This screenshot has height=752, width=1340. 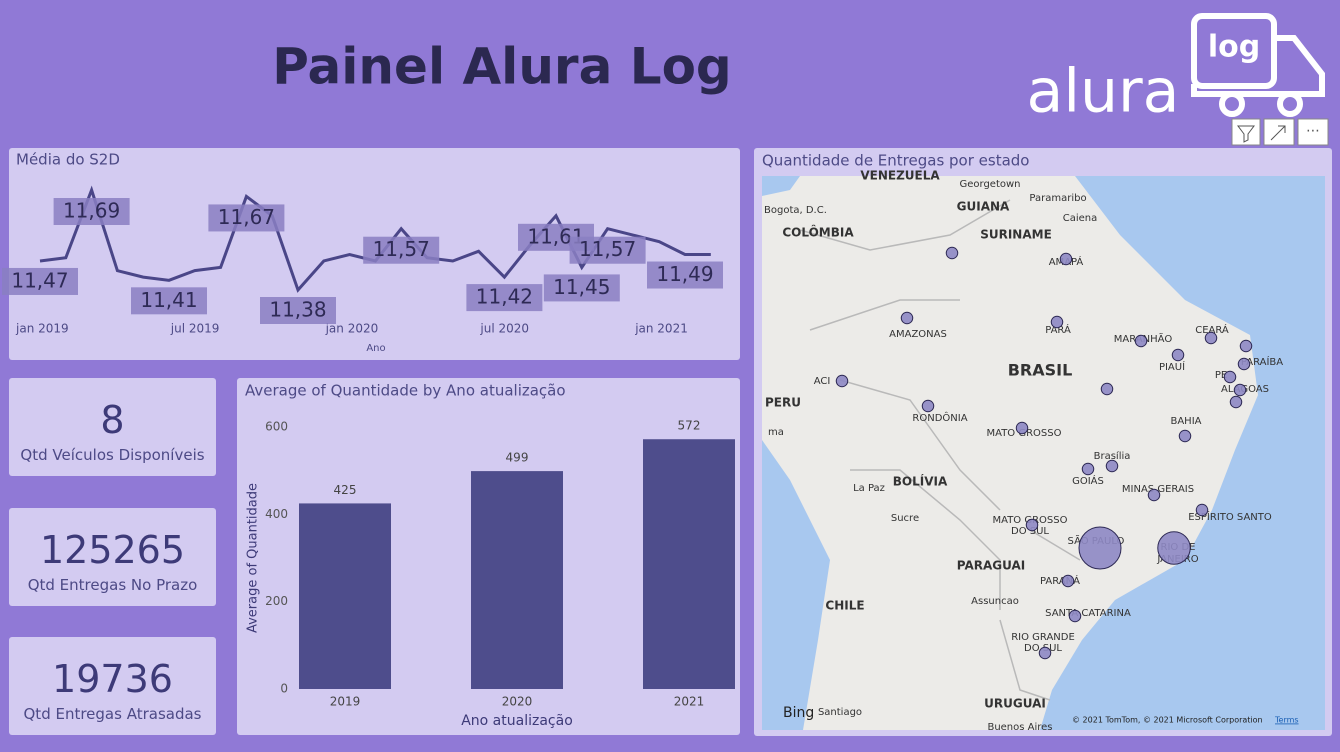 I want to click on map-label: Assuncao, so click(x=995, y=601).